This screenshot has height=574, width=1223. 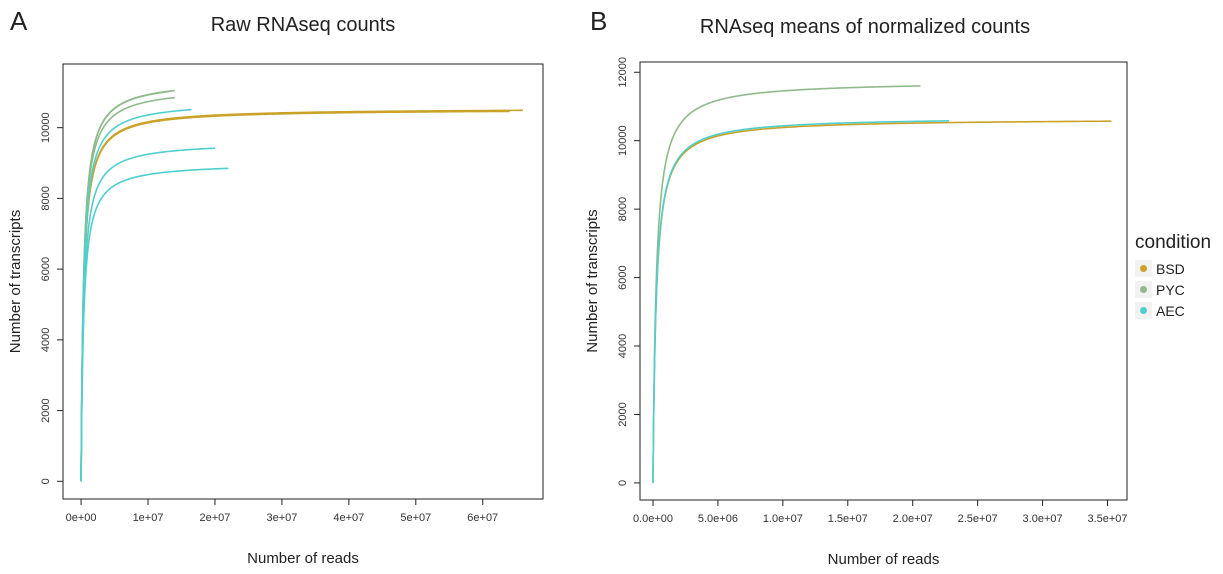 I want to click on legend-dot-pyc, so click(x=1143, y=289).